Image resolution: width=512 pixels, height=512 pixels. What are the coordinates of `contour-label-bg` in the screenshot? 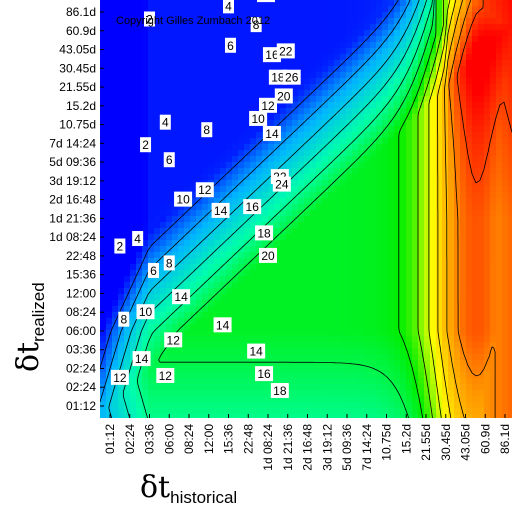 It's located at (181, 297).